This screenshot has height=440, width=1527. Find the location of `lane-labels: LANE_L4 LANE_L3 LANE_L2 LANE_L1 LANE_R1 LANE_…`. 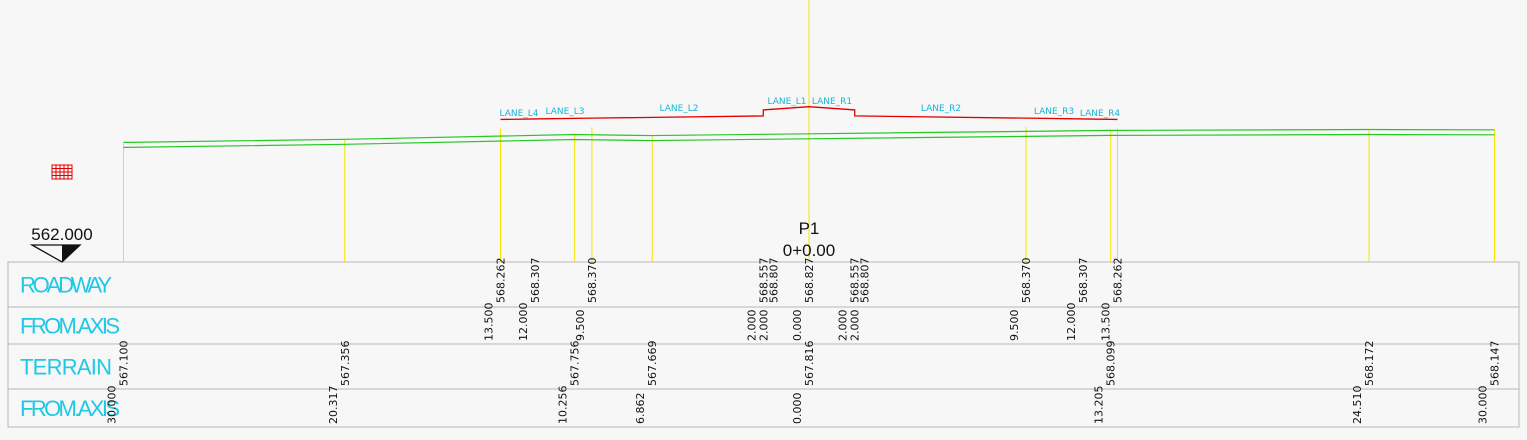

lane-labels: LANE_L4 LANE_L3 LANE_L2 LANE_L1 LANE_R1 LANE_… is located at coordinates (809, 108).